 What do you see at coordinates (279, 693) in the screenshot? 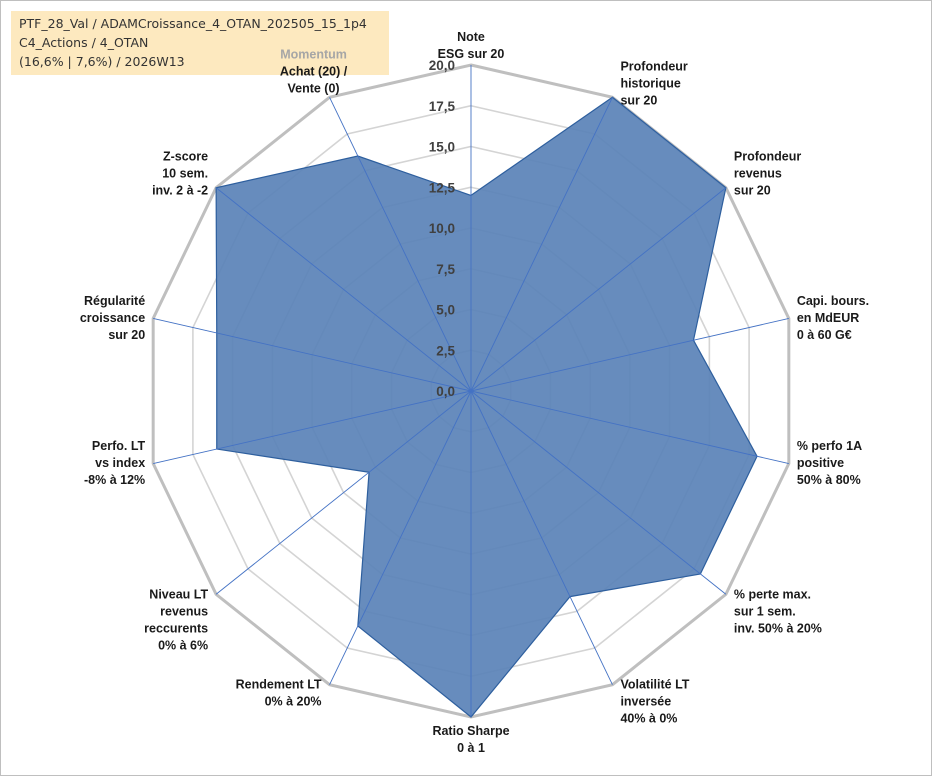
I see `axis-label-8: Rendement LT 0% à 20%` at bounding box center [279, 693].